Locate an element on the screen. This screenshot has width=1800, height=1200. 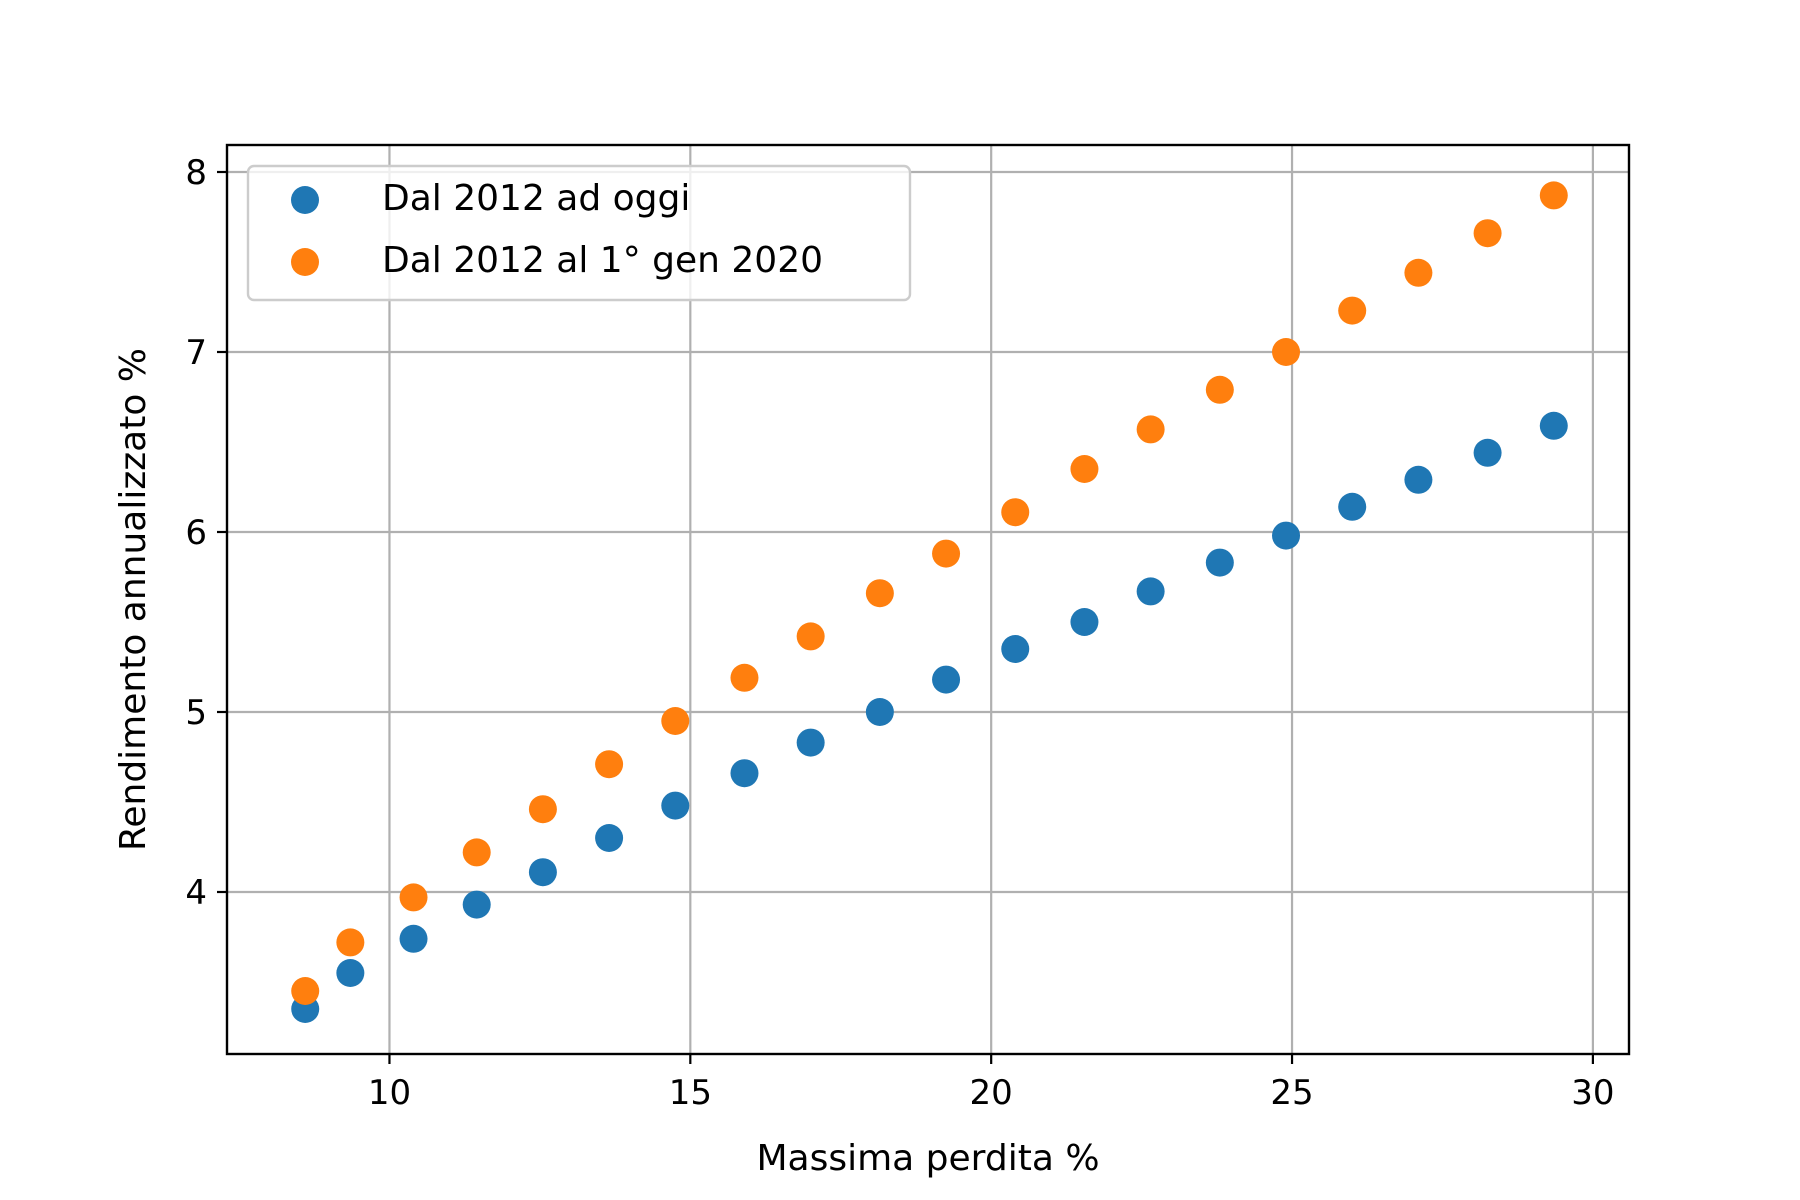
legend-label-series-1: Dal 2012 ad oggi is located at coordinates (536, 198).